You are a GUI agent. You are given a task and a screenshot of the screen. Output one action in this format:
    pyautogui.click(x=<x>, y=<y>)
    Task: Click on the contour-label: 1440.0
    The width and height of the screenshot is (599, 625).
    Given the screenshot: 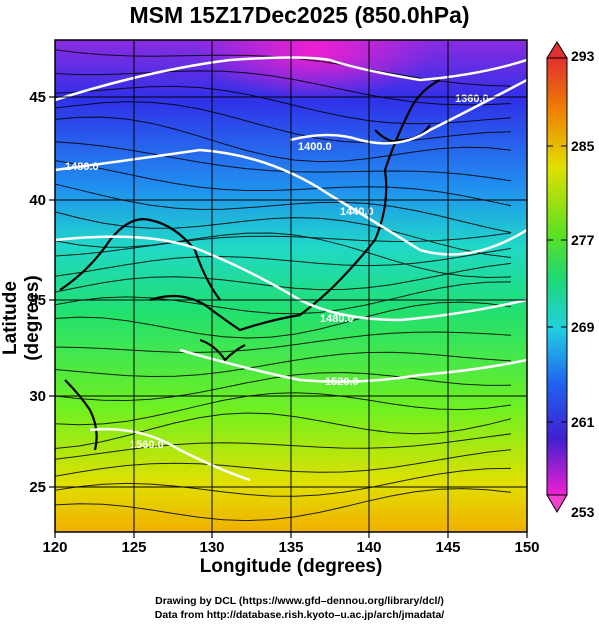 What is the action you would take?
    pyautogui.click(x=357, y=212)
    